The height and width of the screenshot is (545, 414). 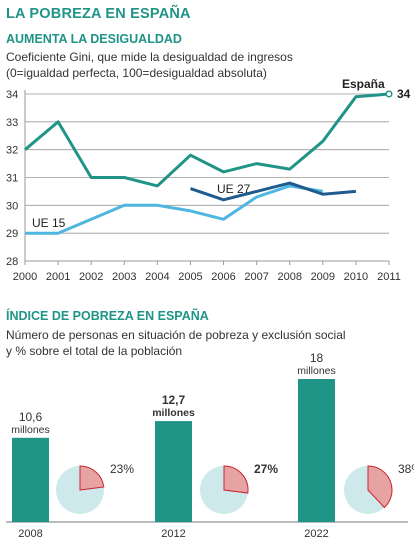 I want to click on bar-value-label: 18, so click(x=317, y=358).